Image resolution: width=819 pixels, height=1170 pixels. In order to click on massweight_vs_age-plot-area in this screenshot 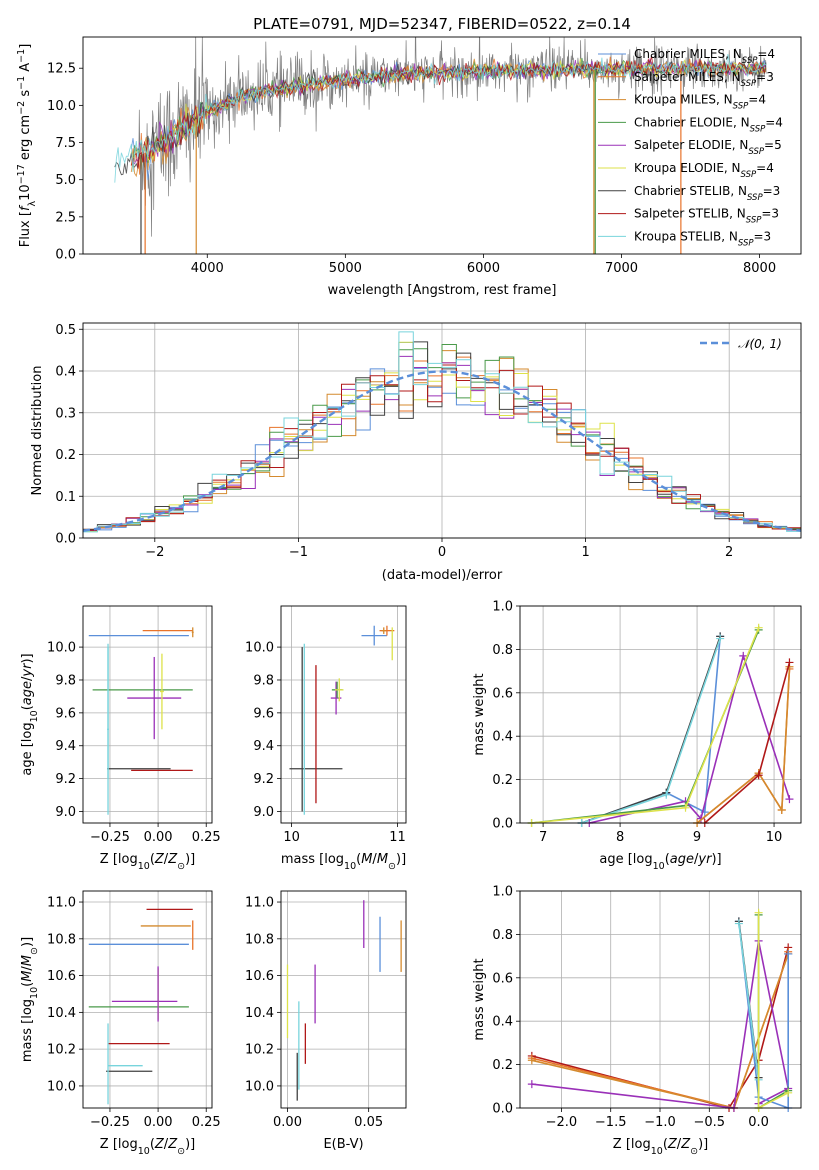, I will do `click(660, 725)`.